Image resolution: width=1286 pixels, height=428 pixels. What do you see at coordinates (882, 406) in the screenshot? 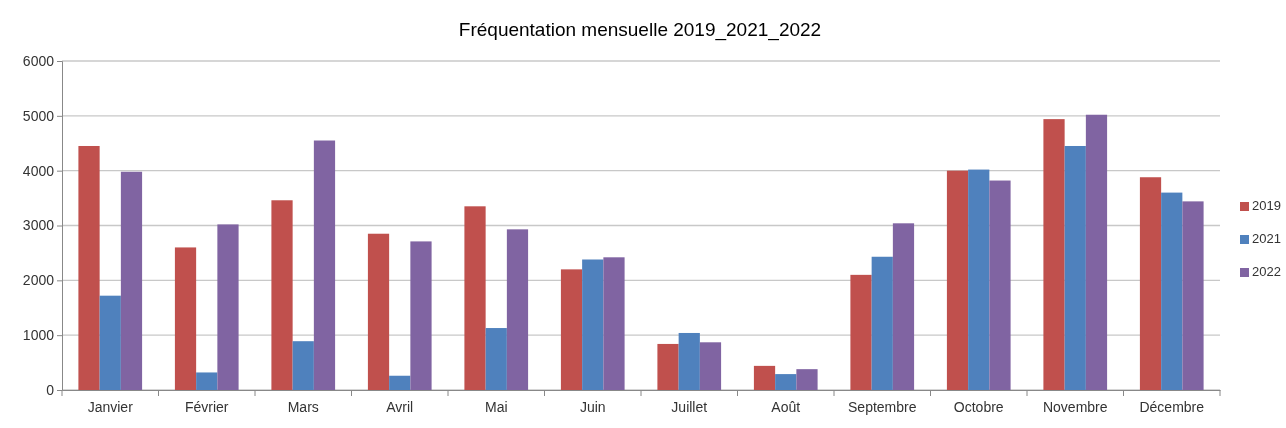
I see `x-tick-label: Septembre` at bounding box center [882, 406].